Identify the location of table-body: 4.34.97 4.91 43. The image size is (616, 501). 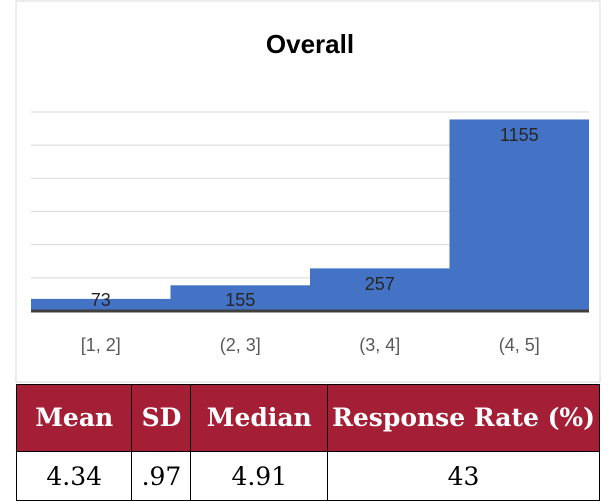
(307, 476).